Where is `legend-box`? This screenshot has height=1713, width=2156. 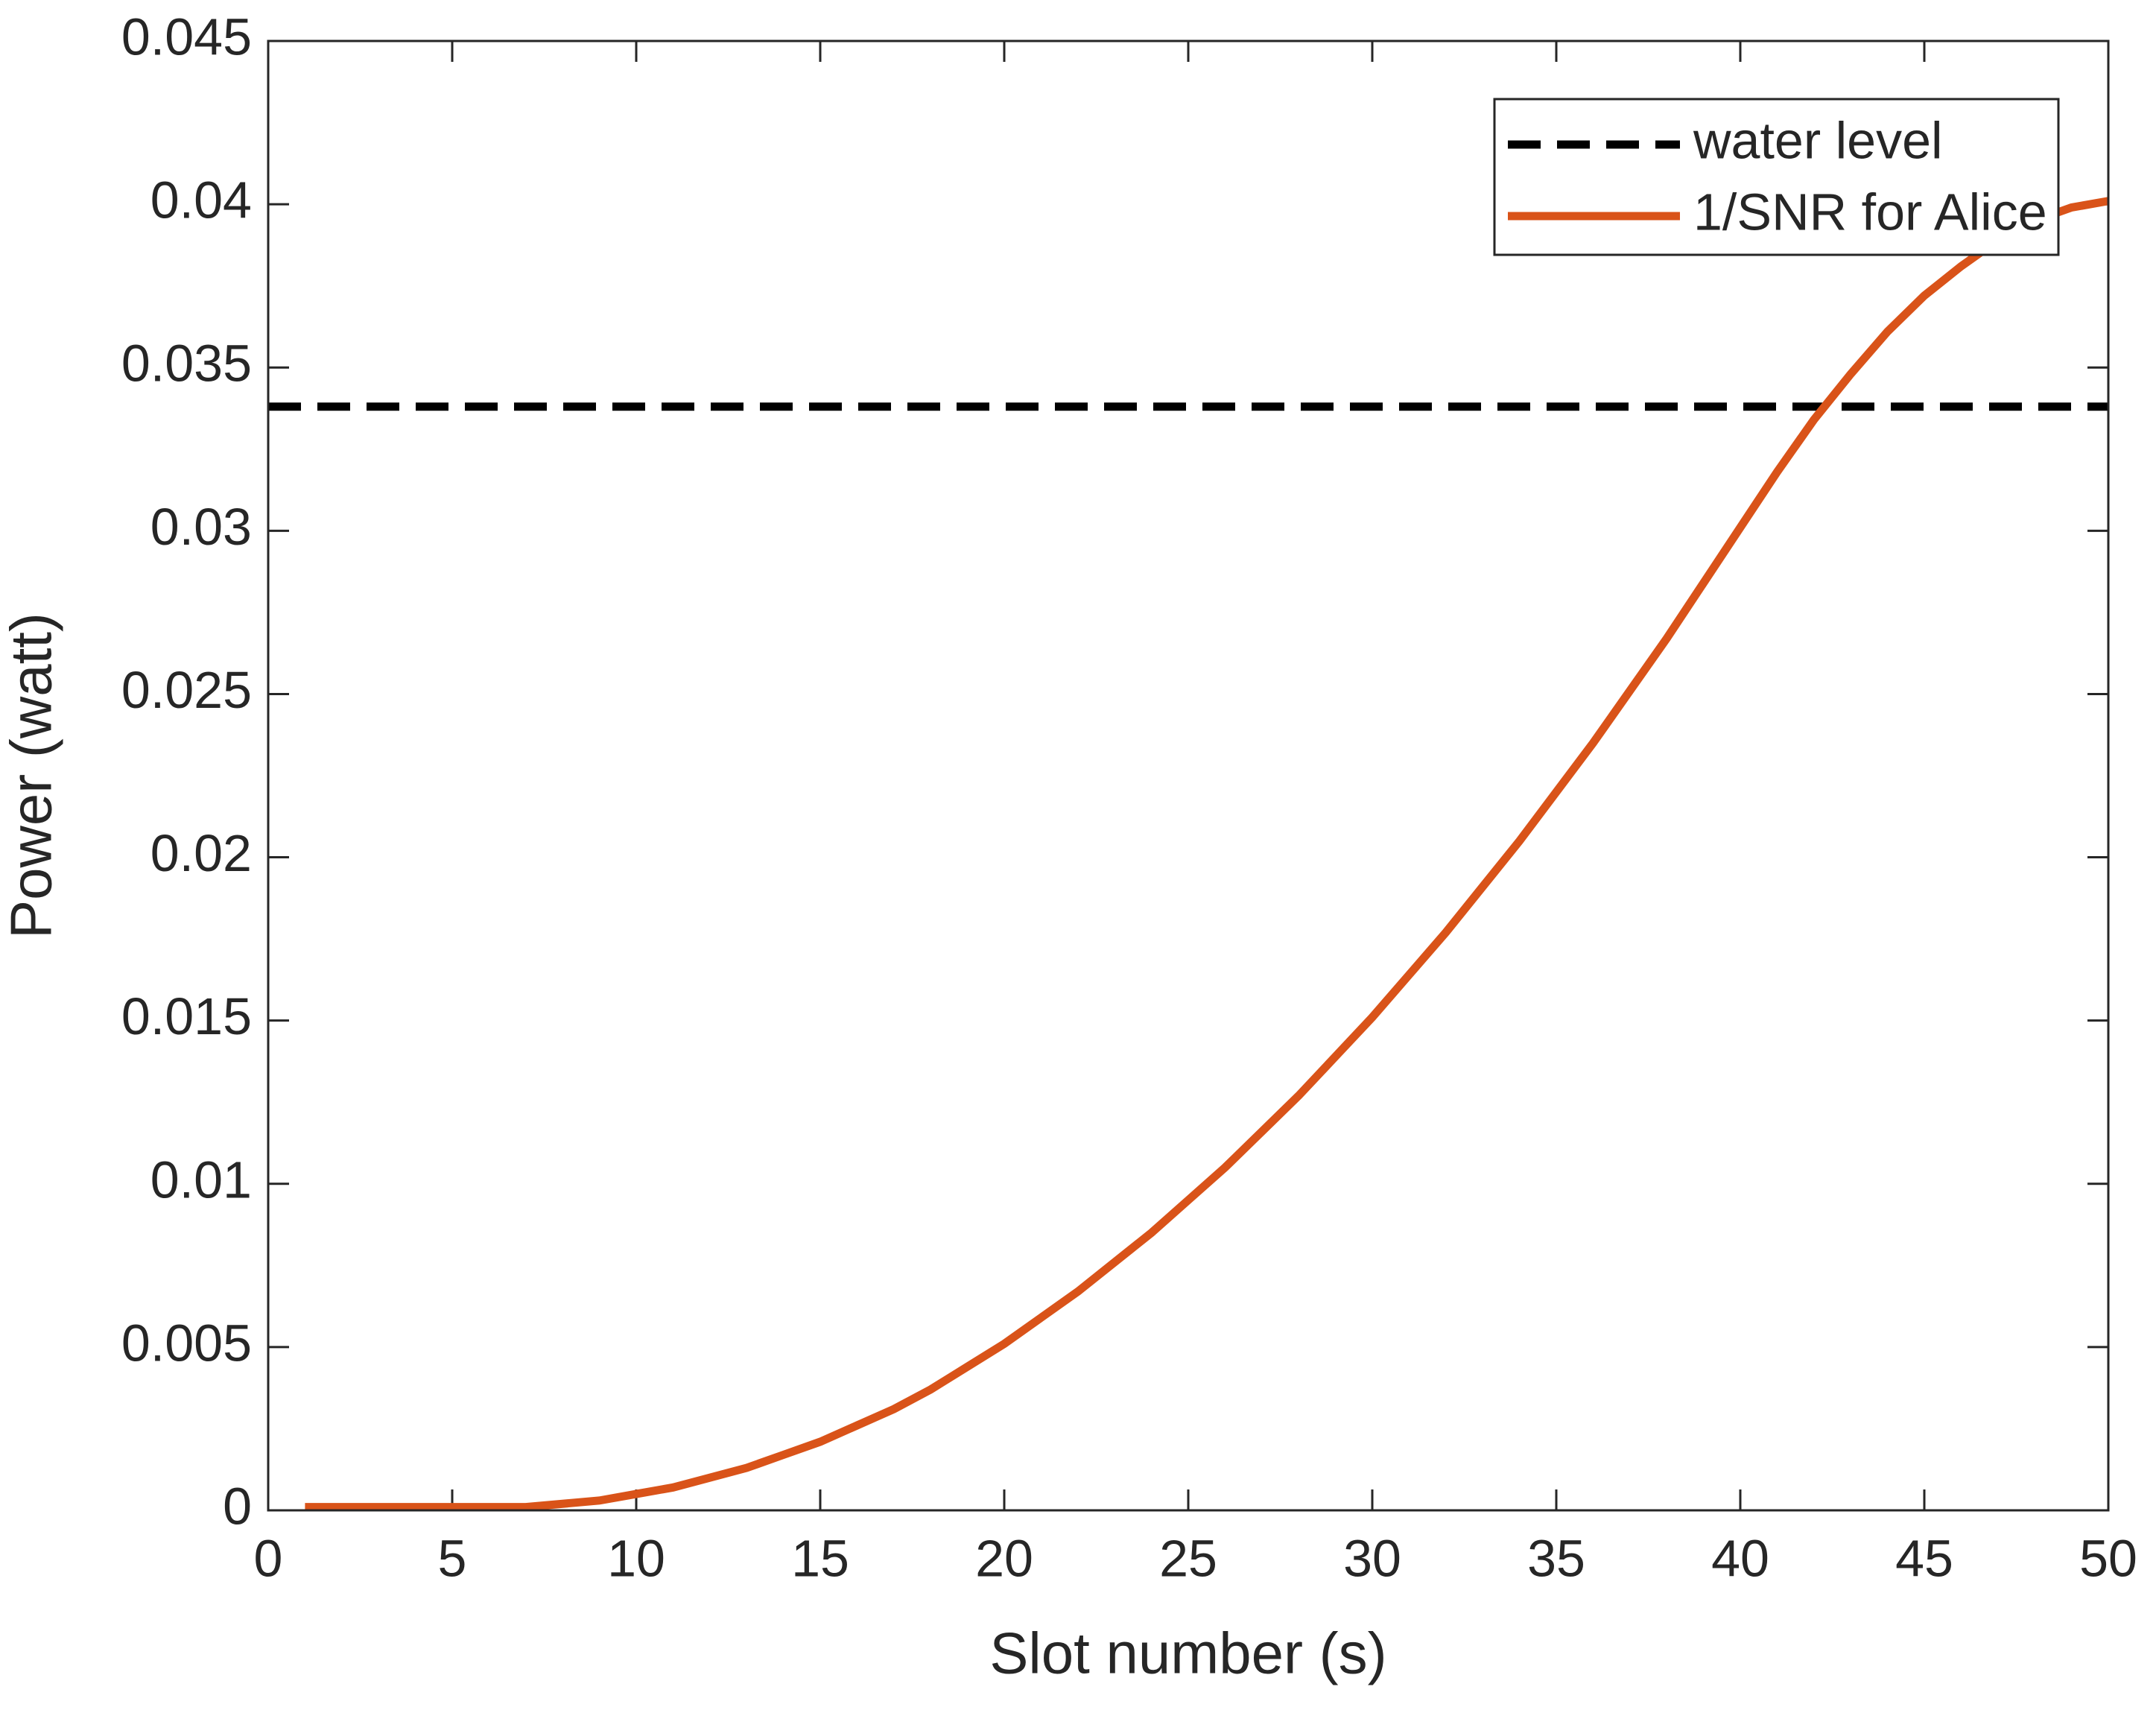
legend-box is located at coordinates (1777, 177).